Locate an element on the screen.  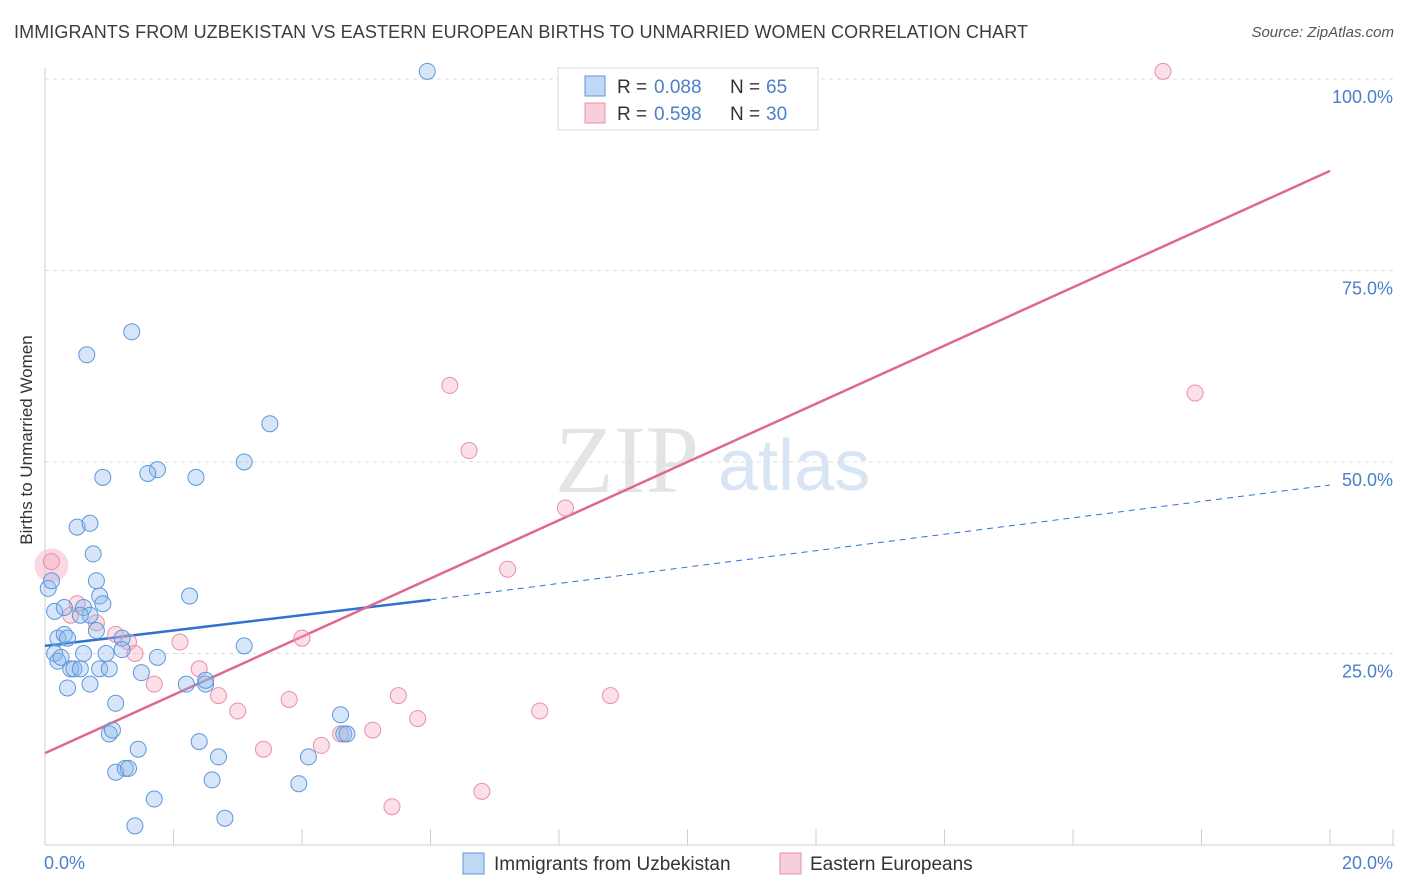
bottom-legend-swatch is located at coordinates (473, 863).